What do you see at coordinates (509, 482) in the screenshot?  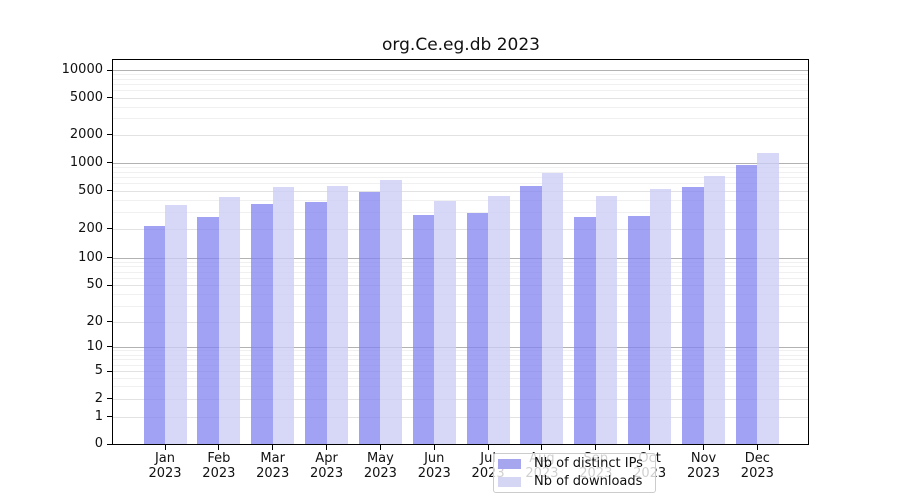 I see `legend-swatch-downloads` at bounding box center [509, 482].